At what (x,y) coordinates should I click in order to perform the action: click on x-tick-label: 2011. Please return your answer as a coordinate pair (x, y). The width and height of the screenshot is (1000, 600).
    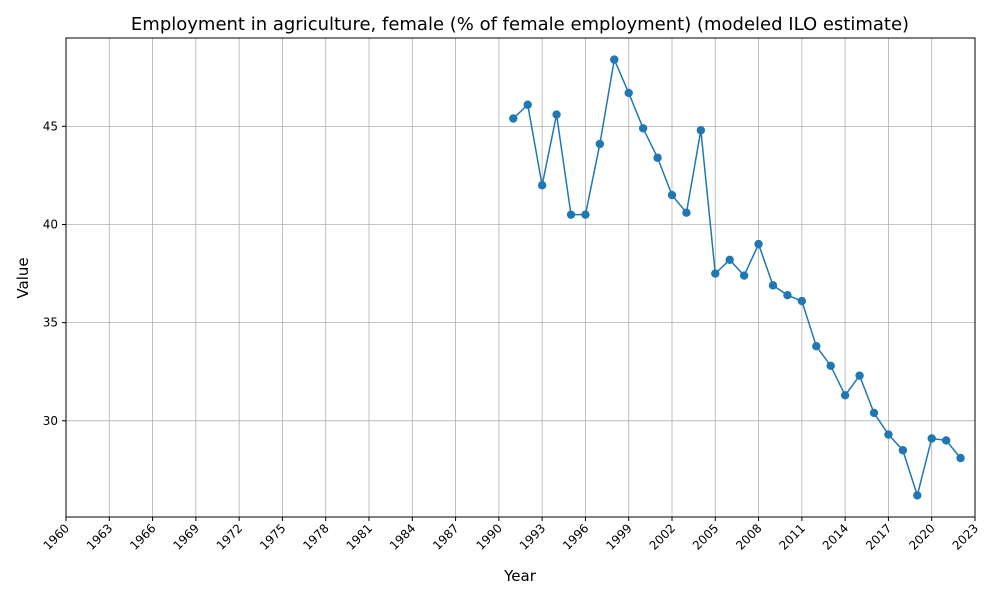
    Looking at the image, I should click on (791, 536).